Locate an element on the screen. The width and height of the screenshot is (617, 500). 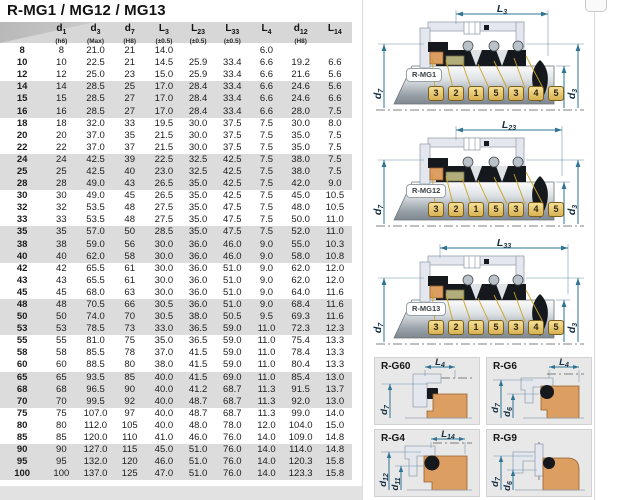
dim-d7: d7 is located at coordinates (511, 398).